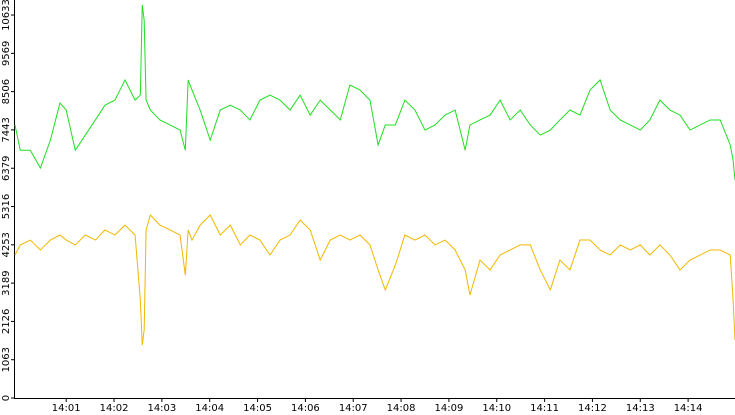 The image size is (735, 415). Describe the element at coordinates (209, 408) in the screenshot. I see `x-tick-label: 14:04` at that location.